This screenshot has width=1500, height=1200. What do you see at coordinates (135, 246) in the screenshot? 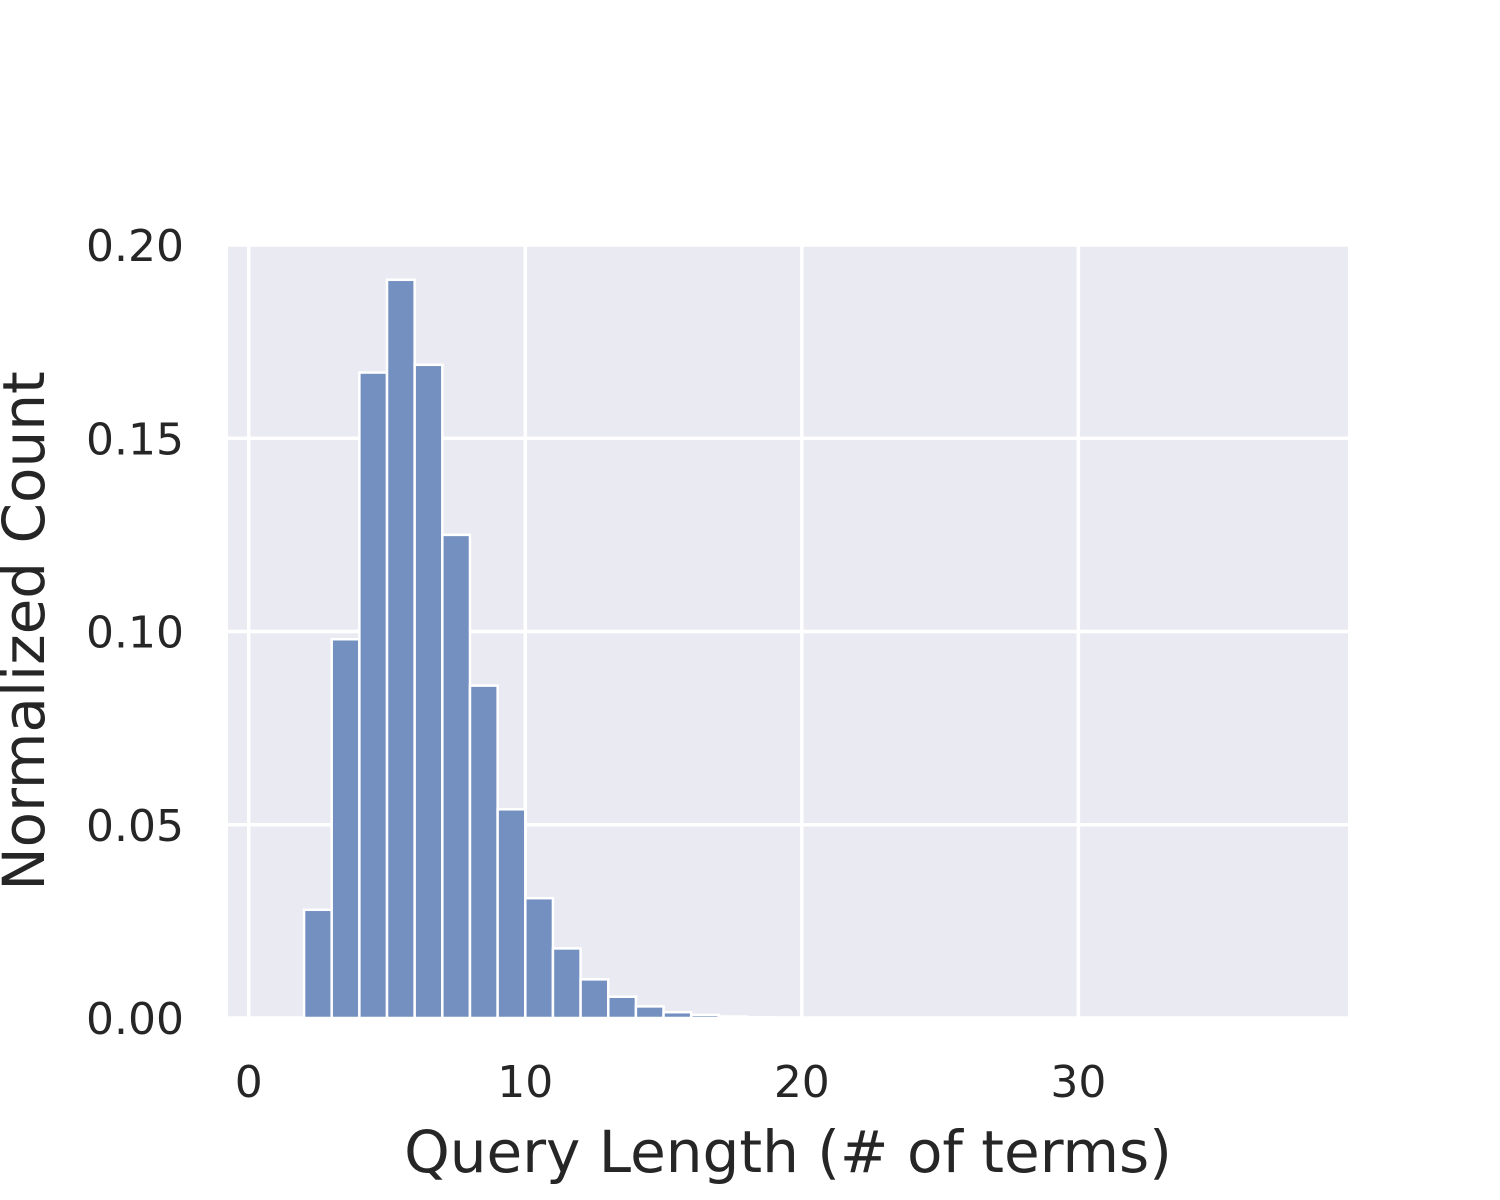
I see `y-tick-label: 0.20` at bounding box center [135, 246].